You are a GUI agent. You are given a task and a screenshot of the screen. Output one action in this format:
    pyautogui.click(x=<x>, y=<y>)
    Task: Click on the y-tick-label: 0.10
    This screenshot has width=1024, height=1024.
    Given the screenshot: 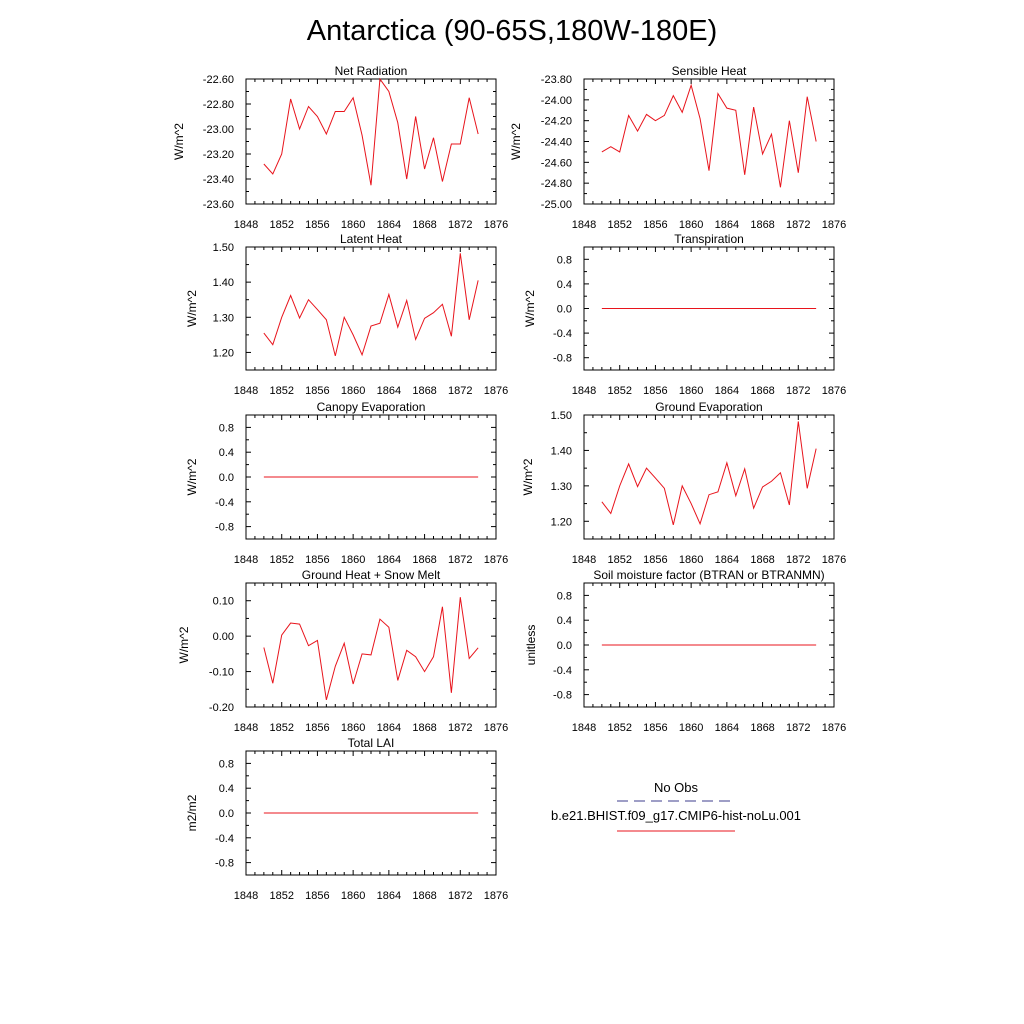 What is the action you would take?
    pyautogui.click(x=223, y=602)
    